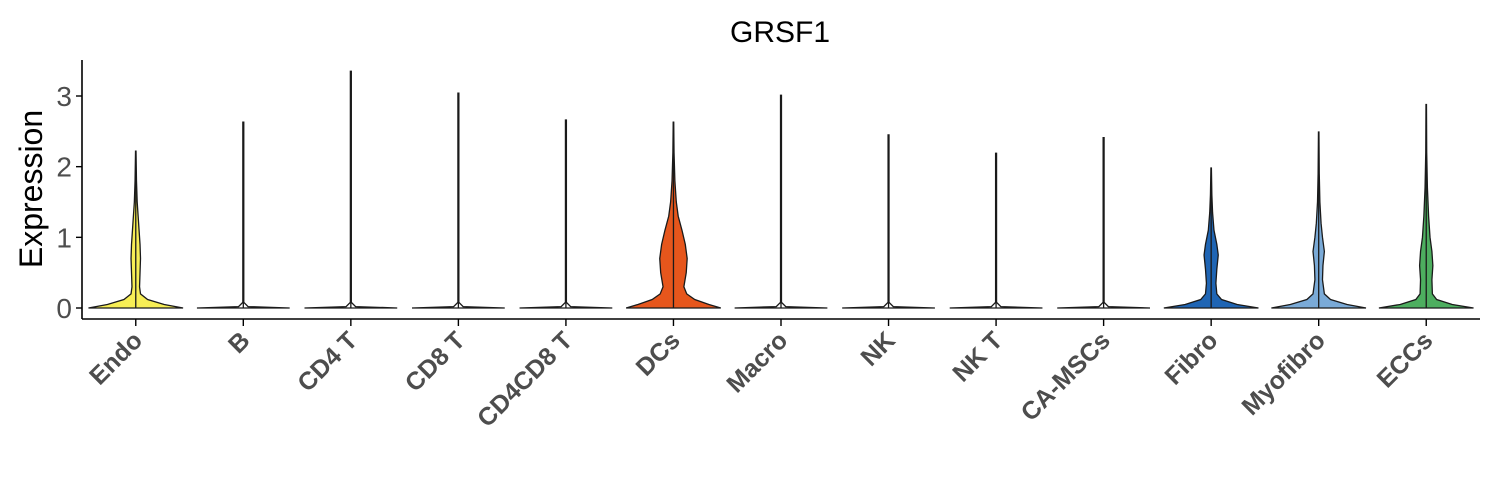 The height and width of the screenshot is (500, 1500). I want to click on x-tick-label: NK T, so click(977, 356).